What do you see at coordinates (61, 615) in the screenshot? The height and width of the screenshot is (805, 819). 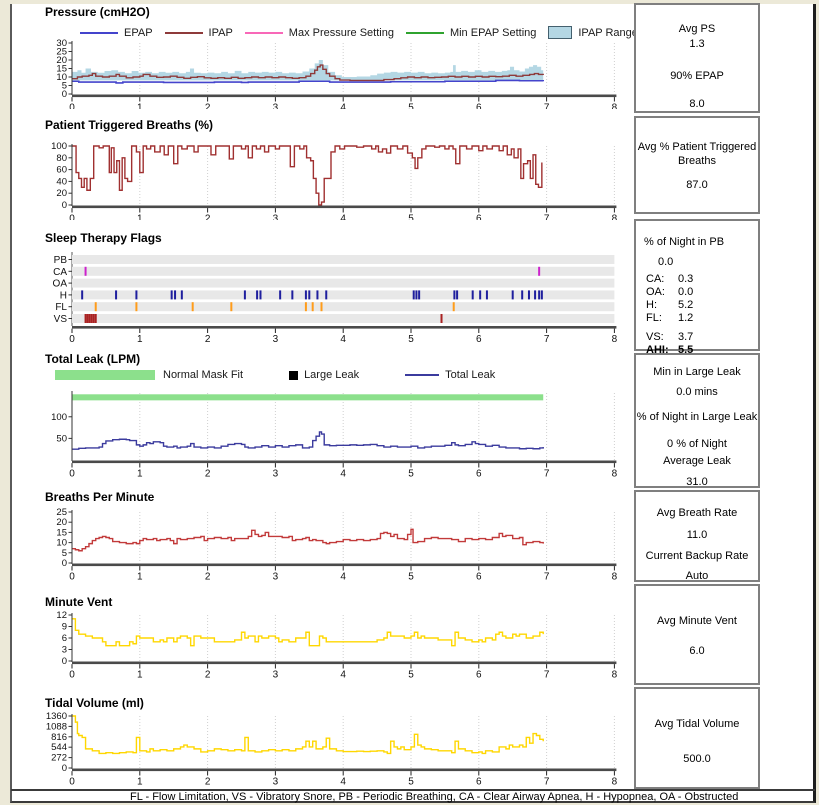 I see `svg-text: 12` at bounding box center [61, 615].